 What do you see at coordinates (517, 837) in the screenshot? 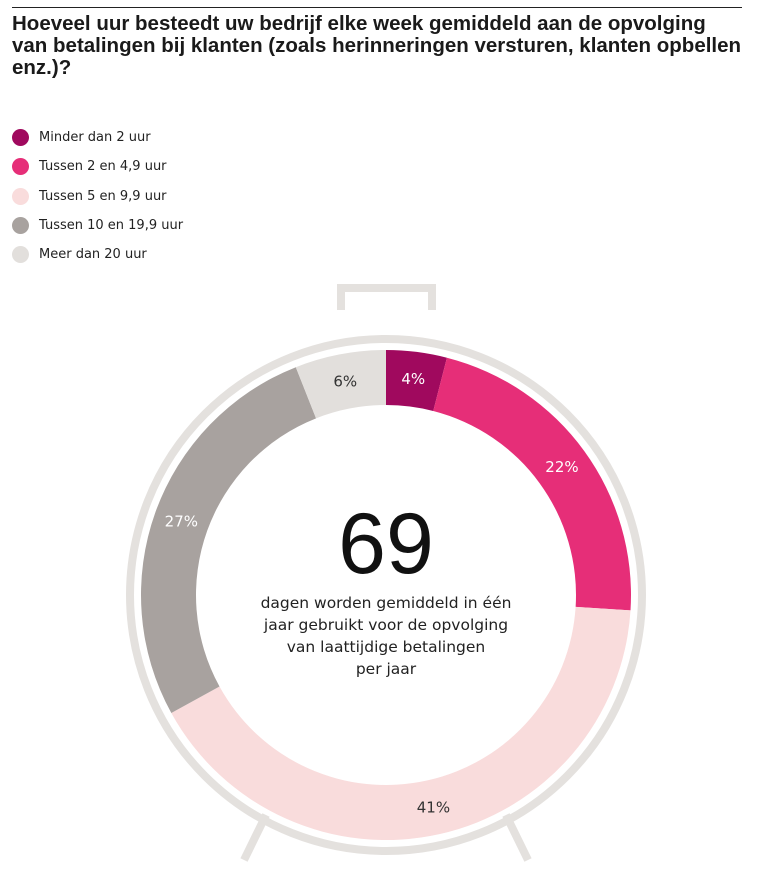
I see `stopwatch-leg-right` at bounding box center [517, 837].